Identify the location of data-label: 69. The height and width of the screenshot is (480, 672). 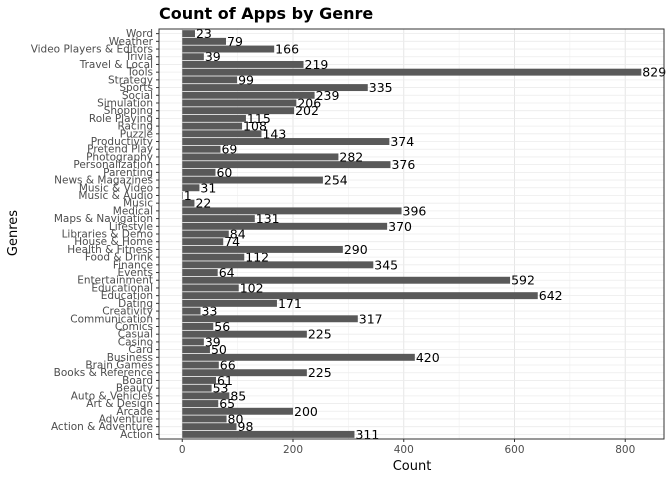
(229, 149).